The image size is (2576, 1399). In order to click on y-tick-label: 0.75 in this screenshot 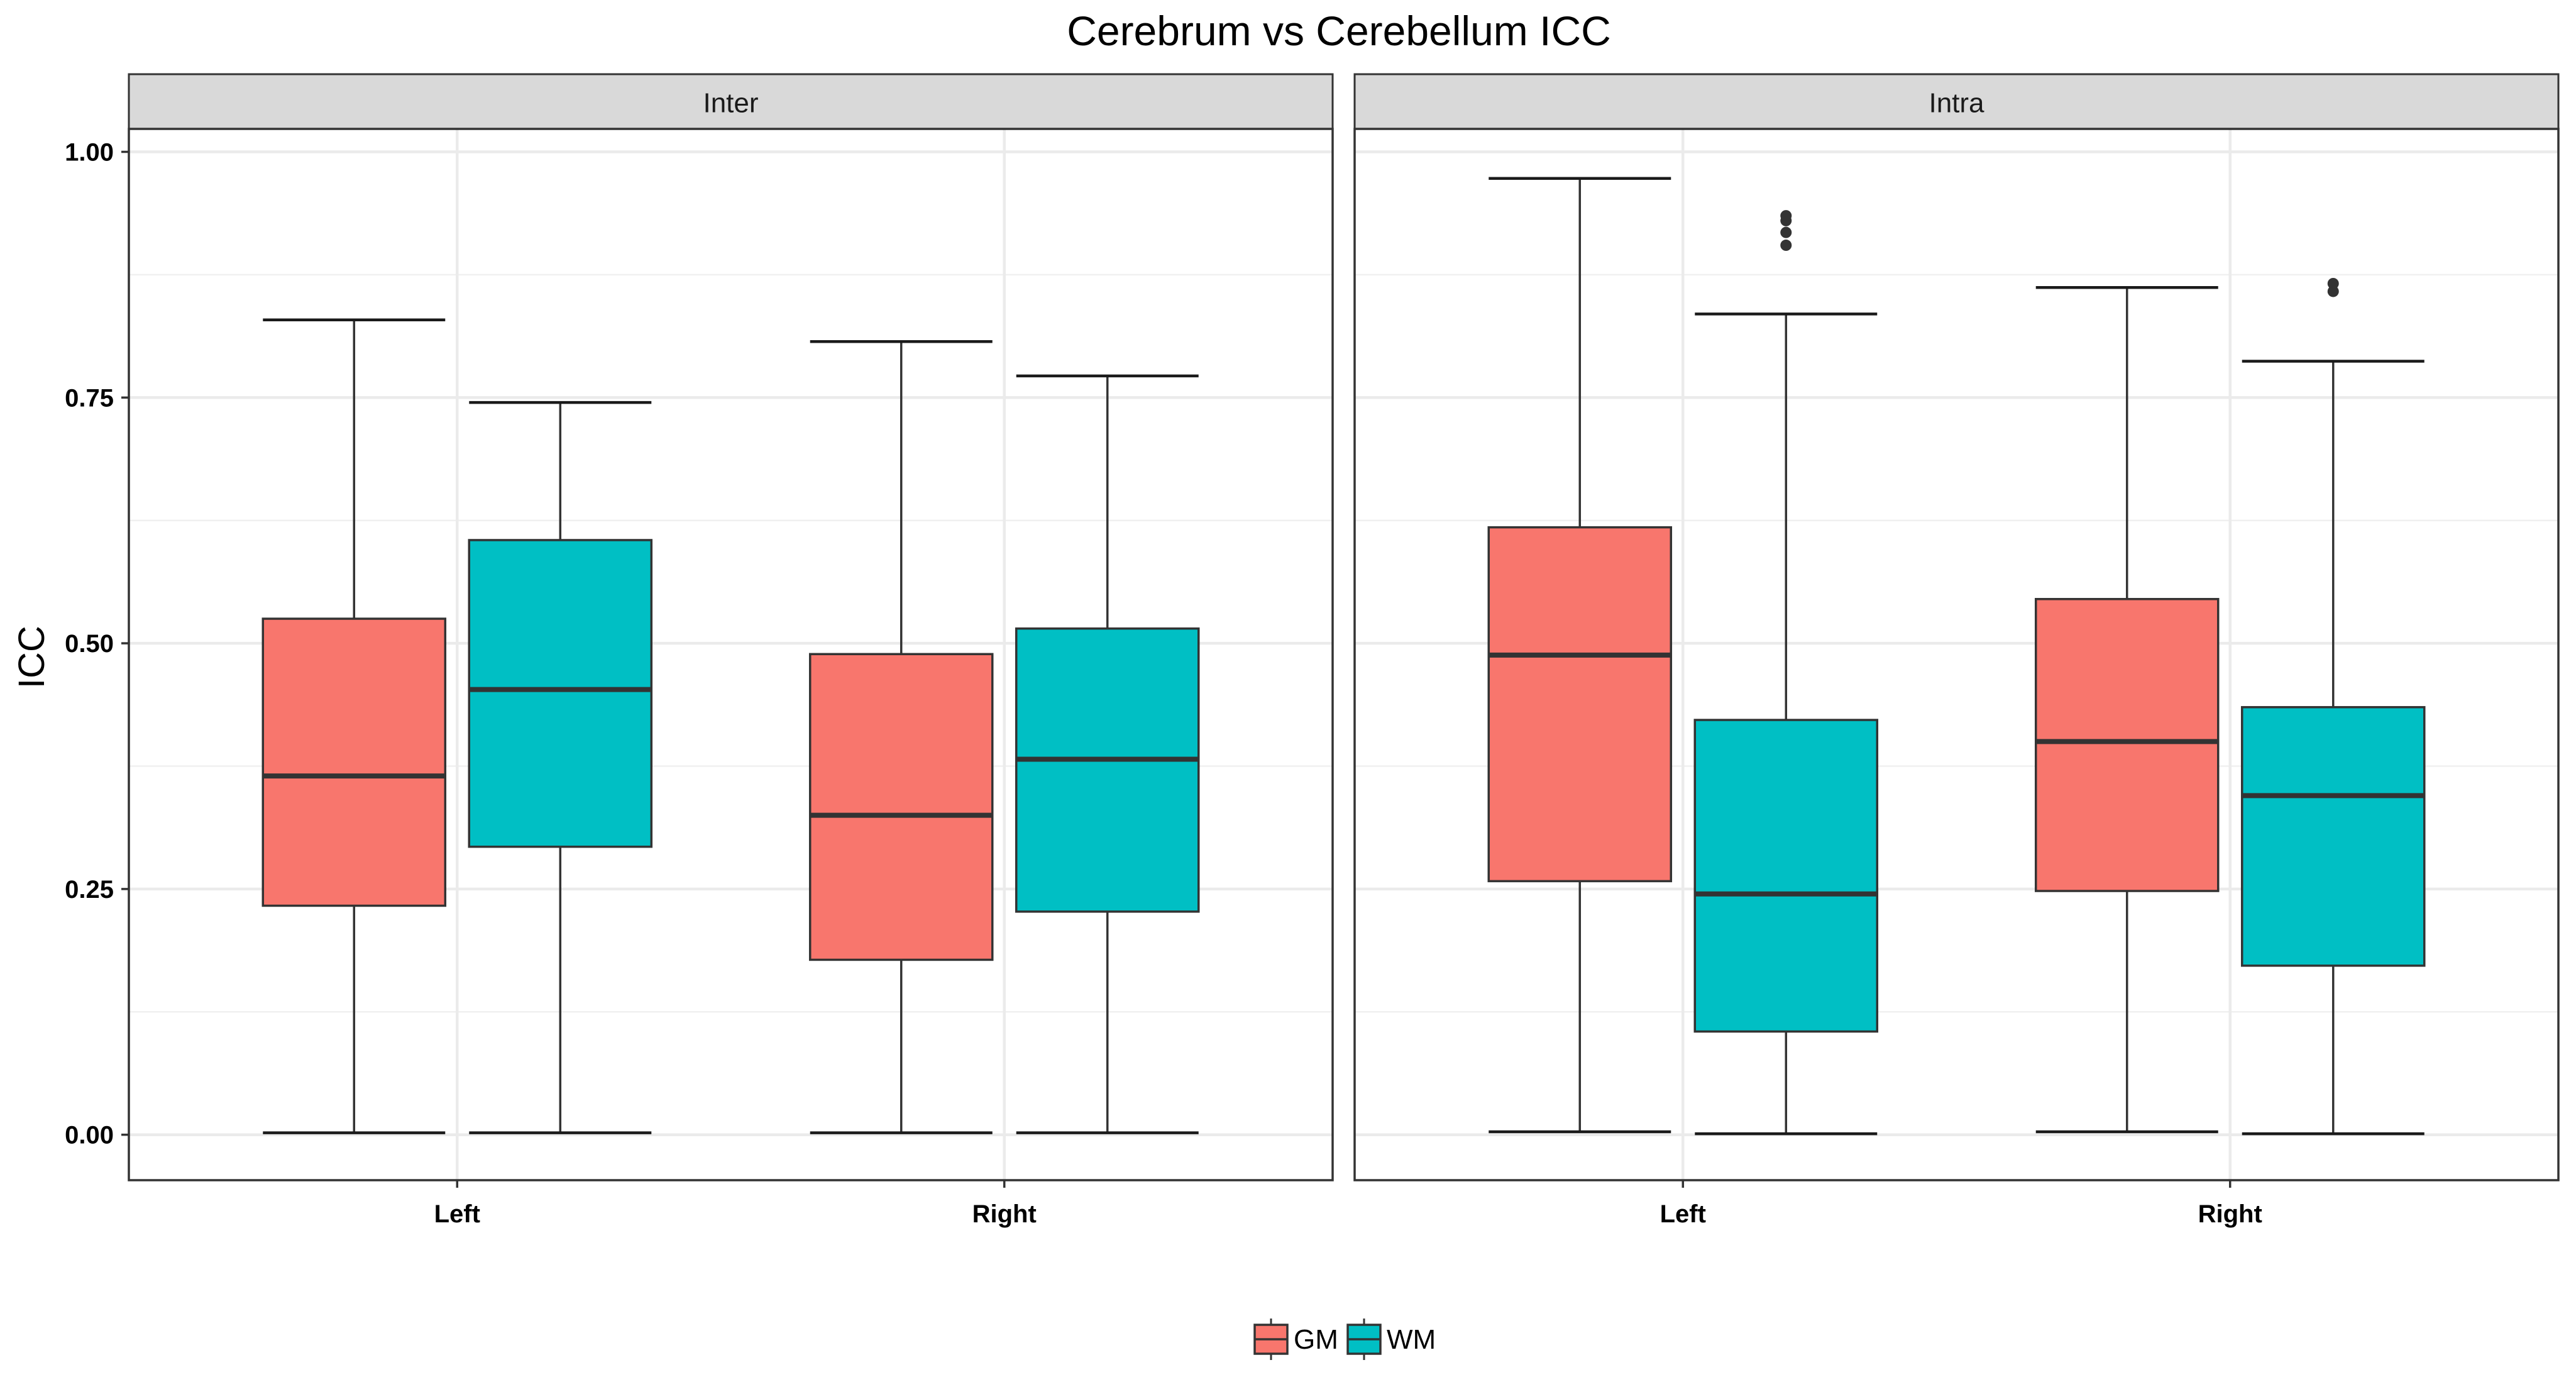, I will do `click(90, 398)`.